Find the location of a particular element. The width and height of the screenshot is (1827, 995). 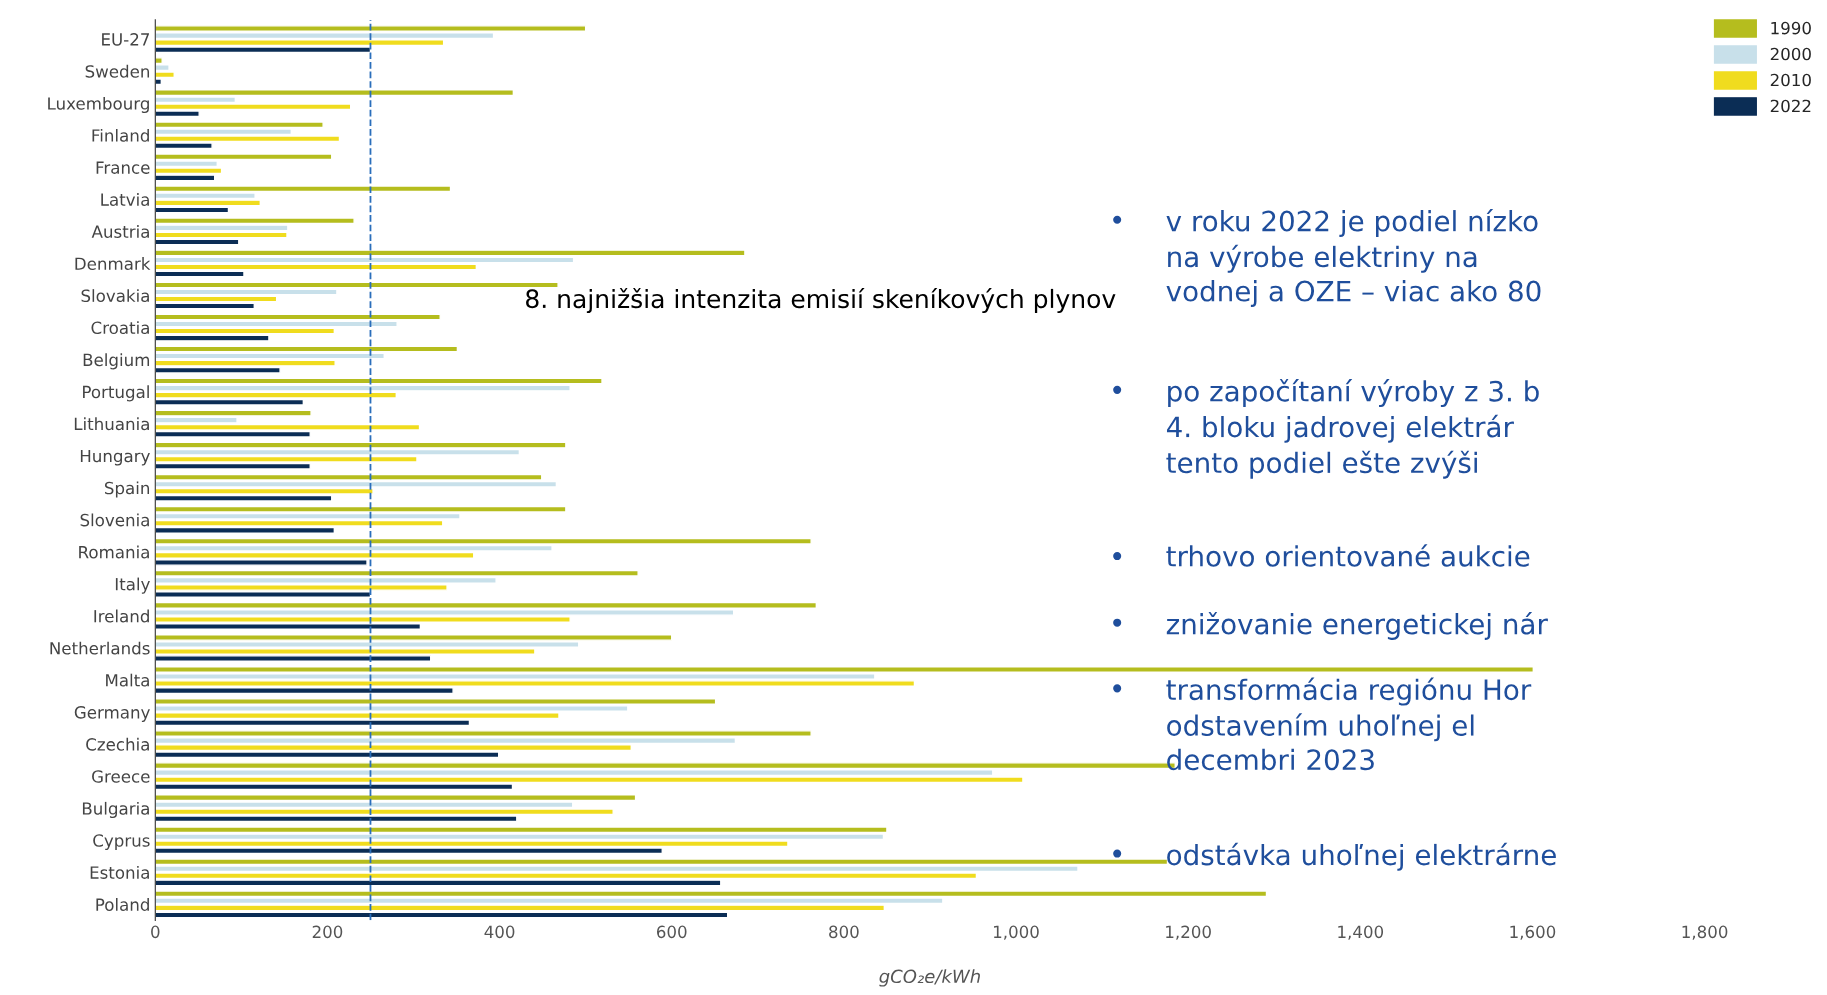

y-tick-label: Ireland is located at coordinates (121, 616).